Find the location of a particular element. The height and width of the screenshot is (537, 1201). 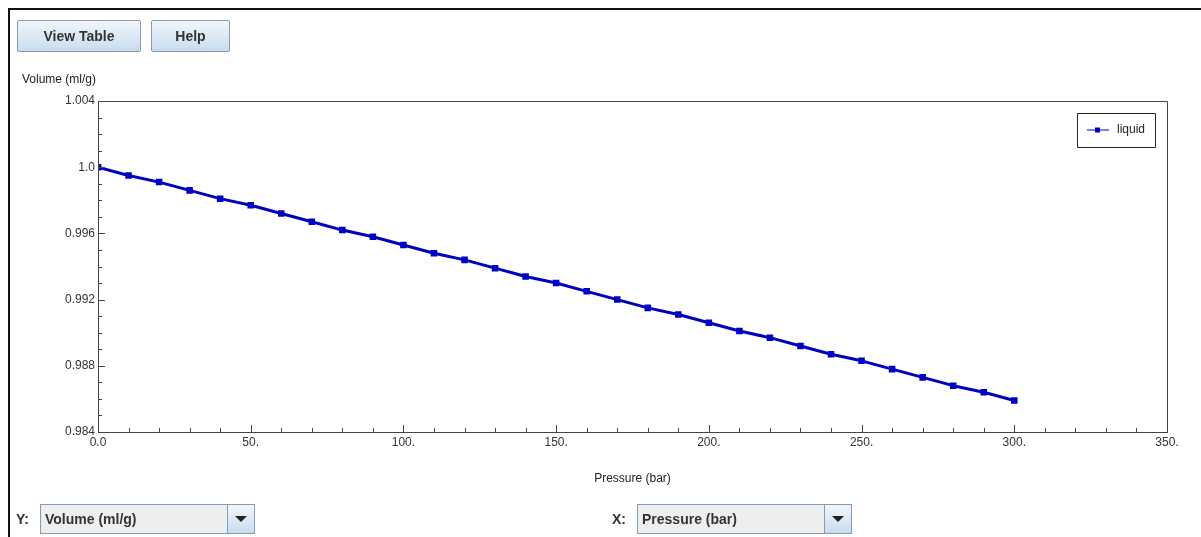

text: Pressure (bar) is located at coordinates (689, 519).